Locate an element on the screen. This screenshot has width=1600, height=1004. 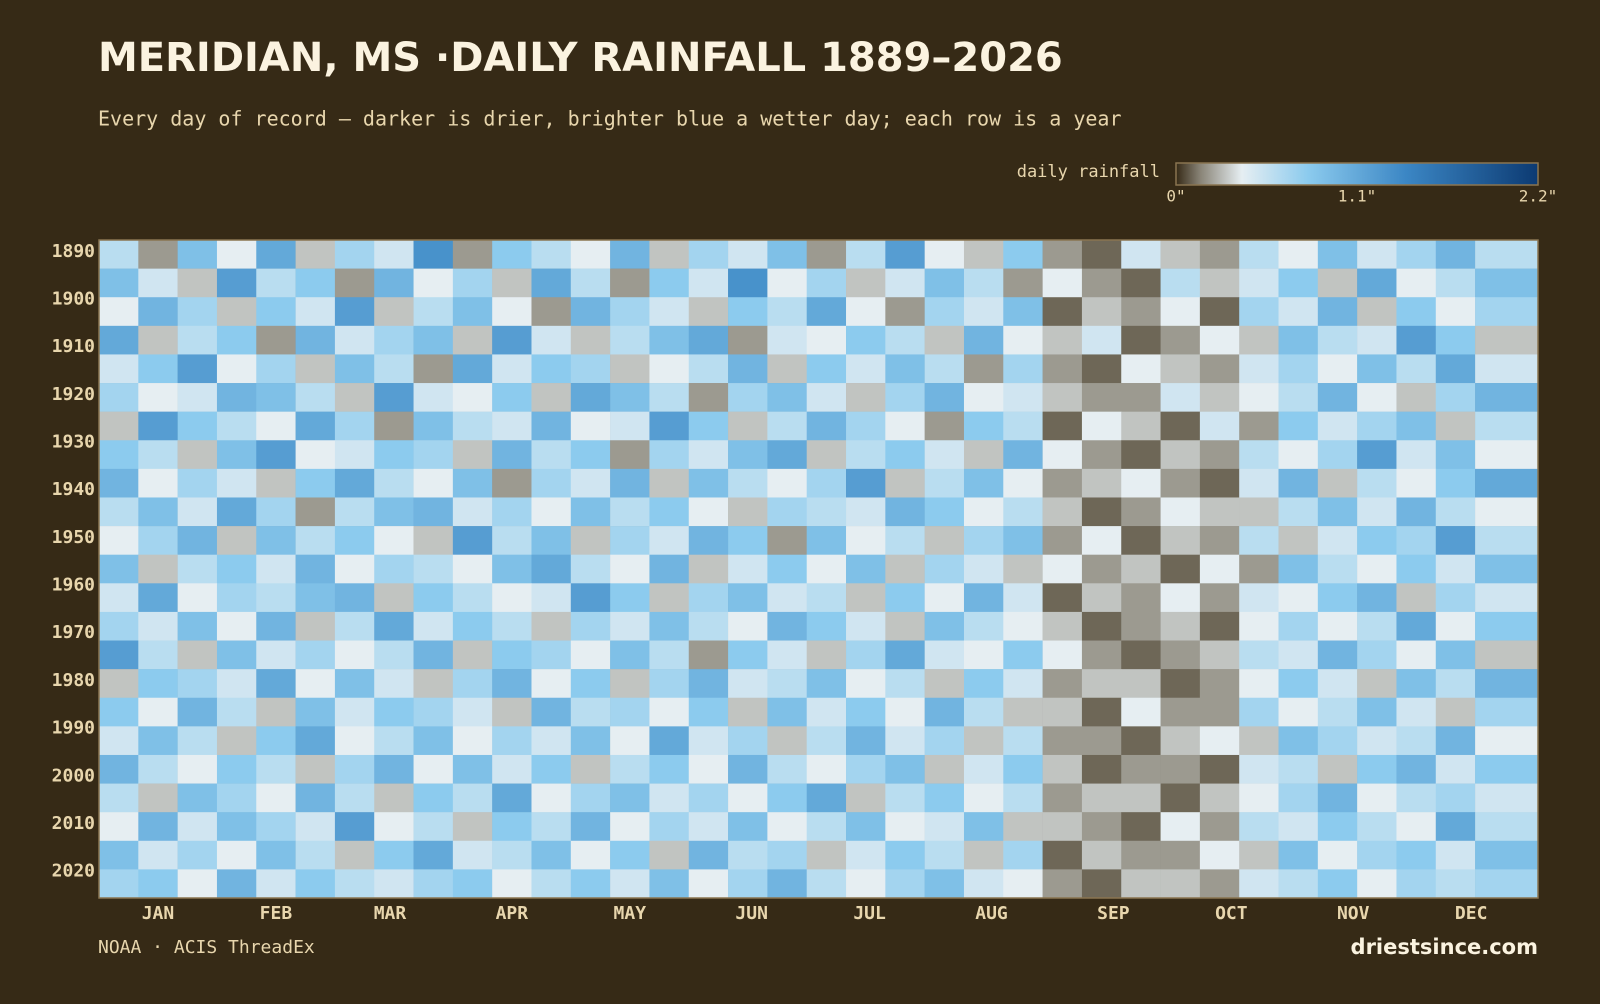
x-tick-label: JUL is located at coordinates (869, 913).